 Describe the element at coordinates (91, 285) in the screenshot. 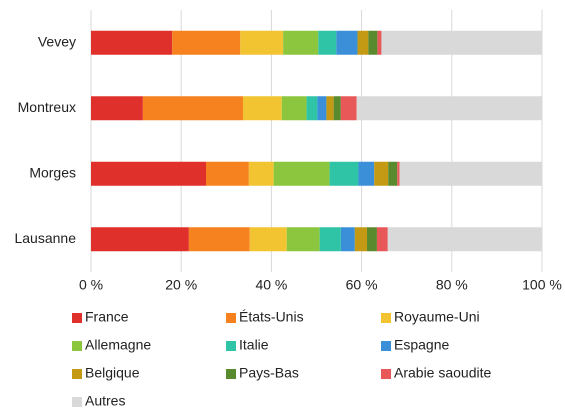

I see `x-tick-label: 0 %` at that location.